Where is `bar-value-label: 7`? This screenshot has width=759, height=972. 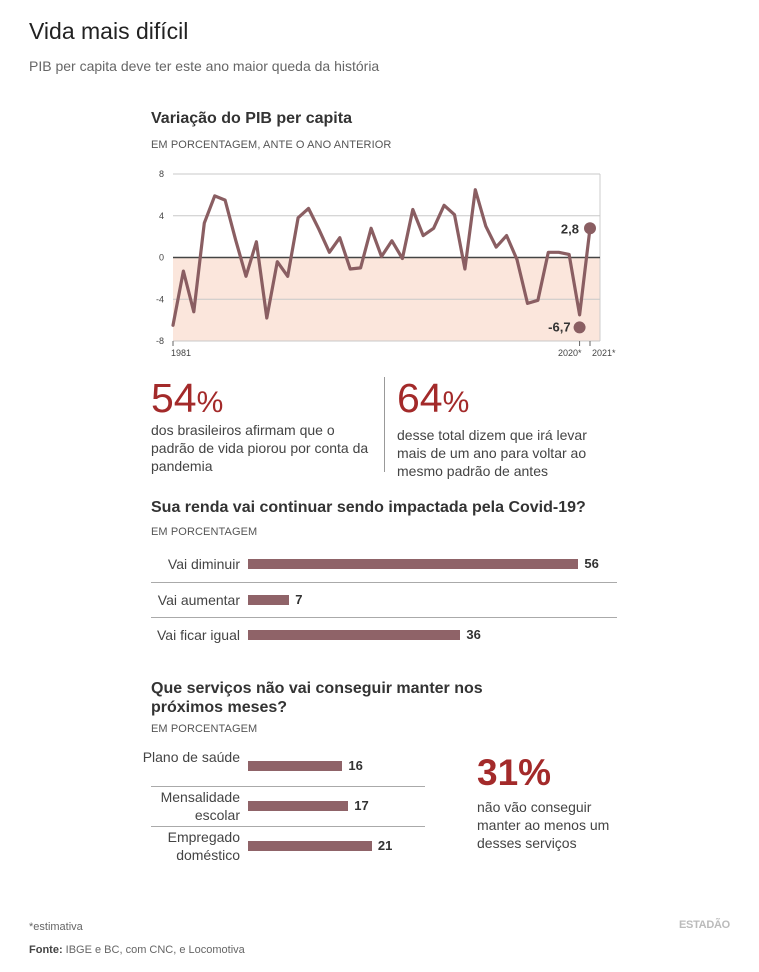
bar-value-label: 7 is located at coordinates (299, 599).